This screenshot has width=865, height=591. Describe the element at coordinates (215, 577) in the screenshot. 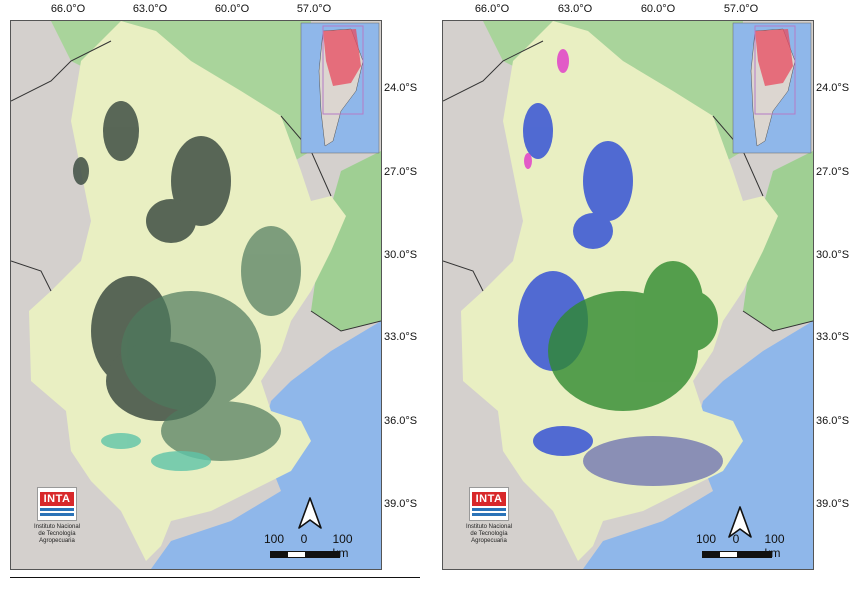

I see `bottom-rule` at that location.